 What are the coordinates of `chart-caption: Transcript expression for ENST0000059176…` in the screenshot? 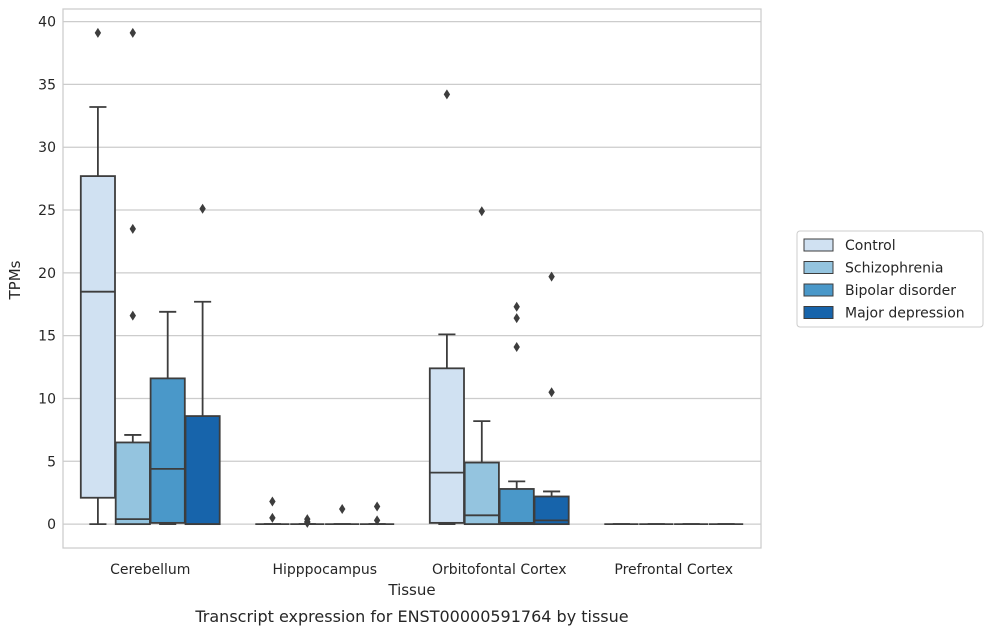 It's located at (411, 616).